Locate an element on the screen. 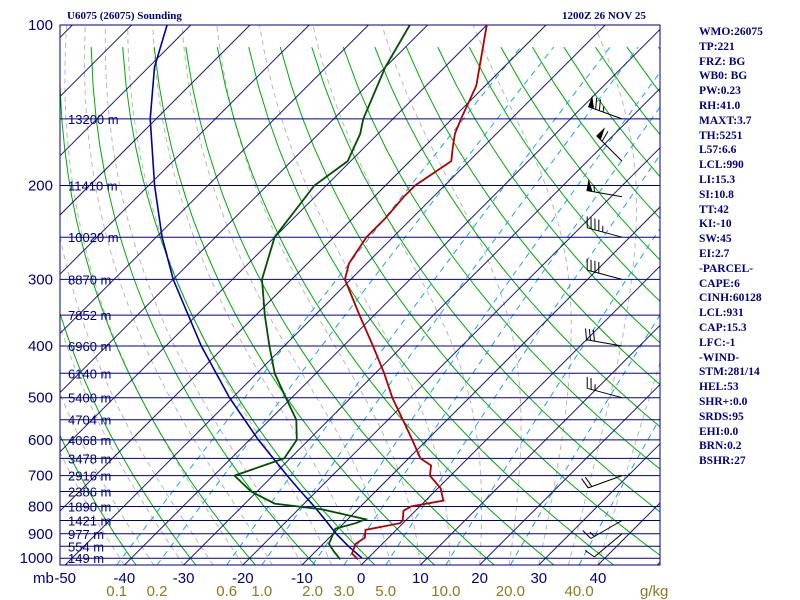  height-label: 6960 m is located at coordinates (89, 346).